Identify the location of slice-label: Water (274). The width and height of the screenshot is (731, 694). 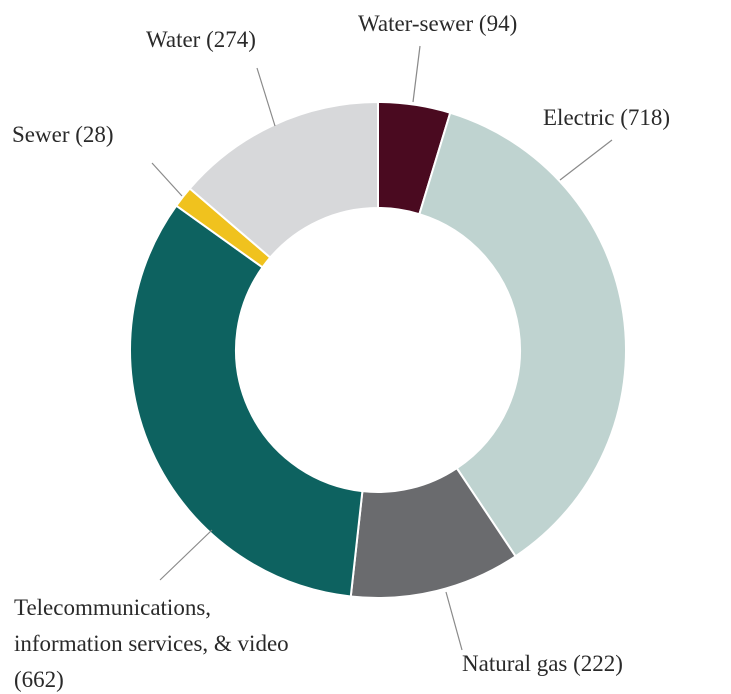
(201, 40).